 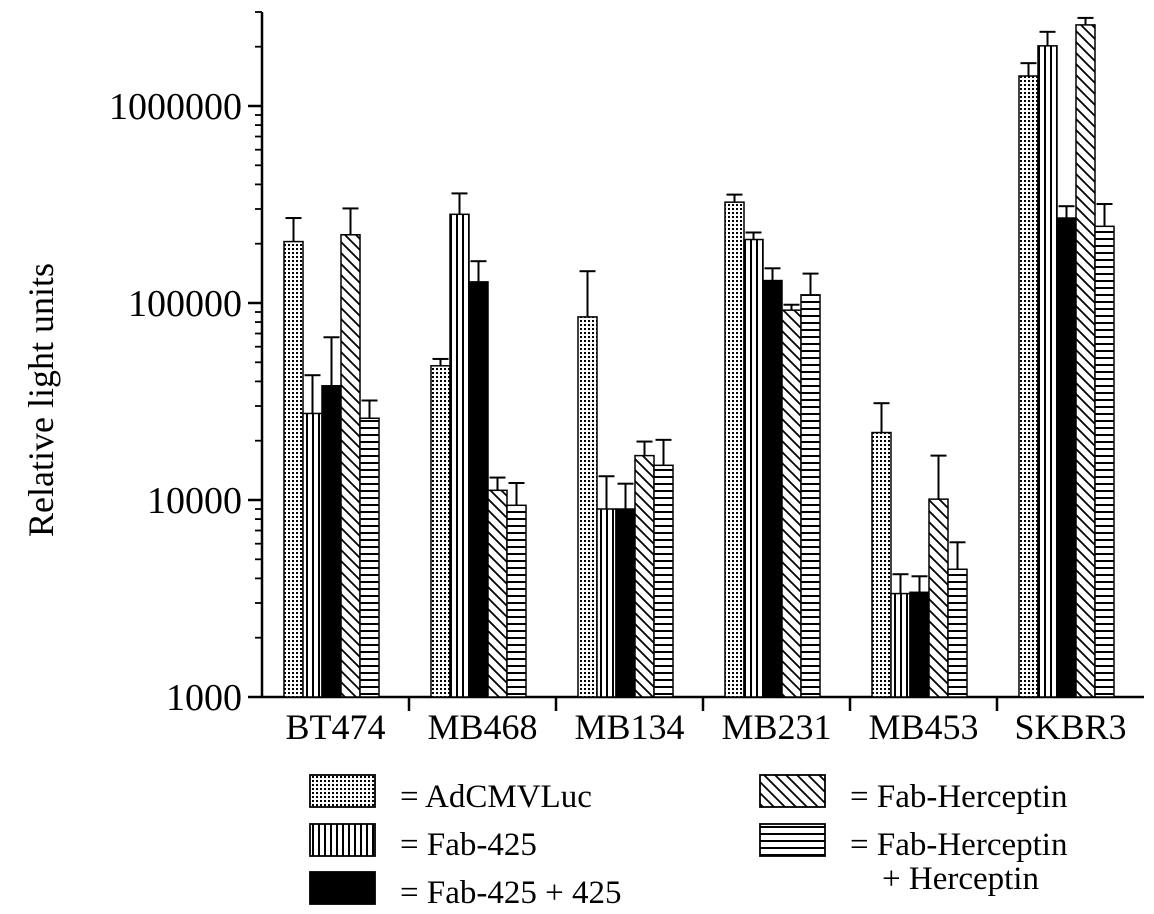 What do you see at coordinates (629, 727) in the screenshot?
I see `x-tick-label: MB134` at bounding box center [629, 727].